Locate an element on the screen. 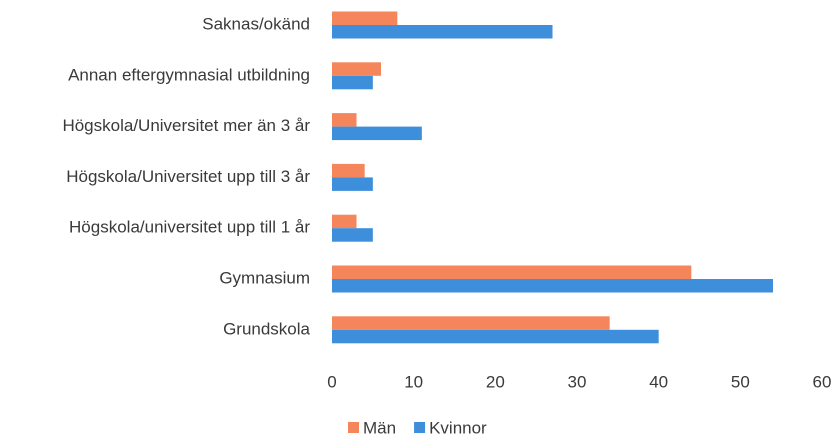 This screenshot has width=836, height=438. legend-label: Kvinnor is located at coordinates (458, 427).